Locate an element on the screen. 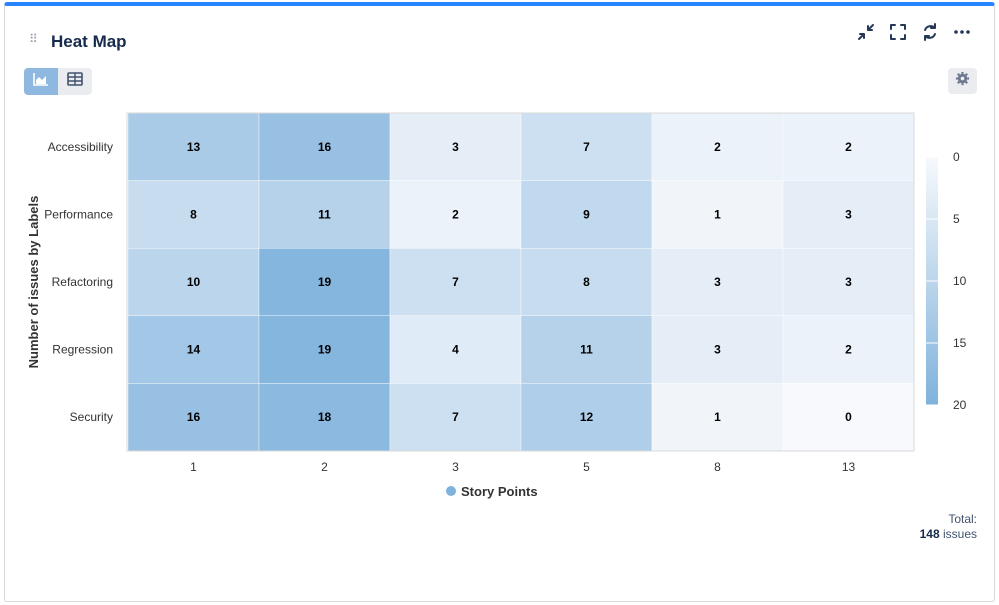 The image size is (999, 605). x-tick-label: 3 is located at coordinates (455, 467).